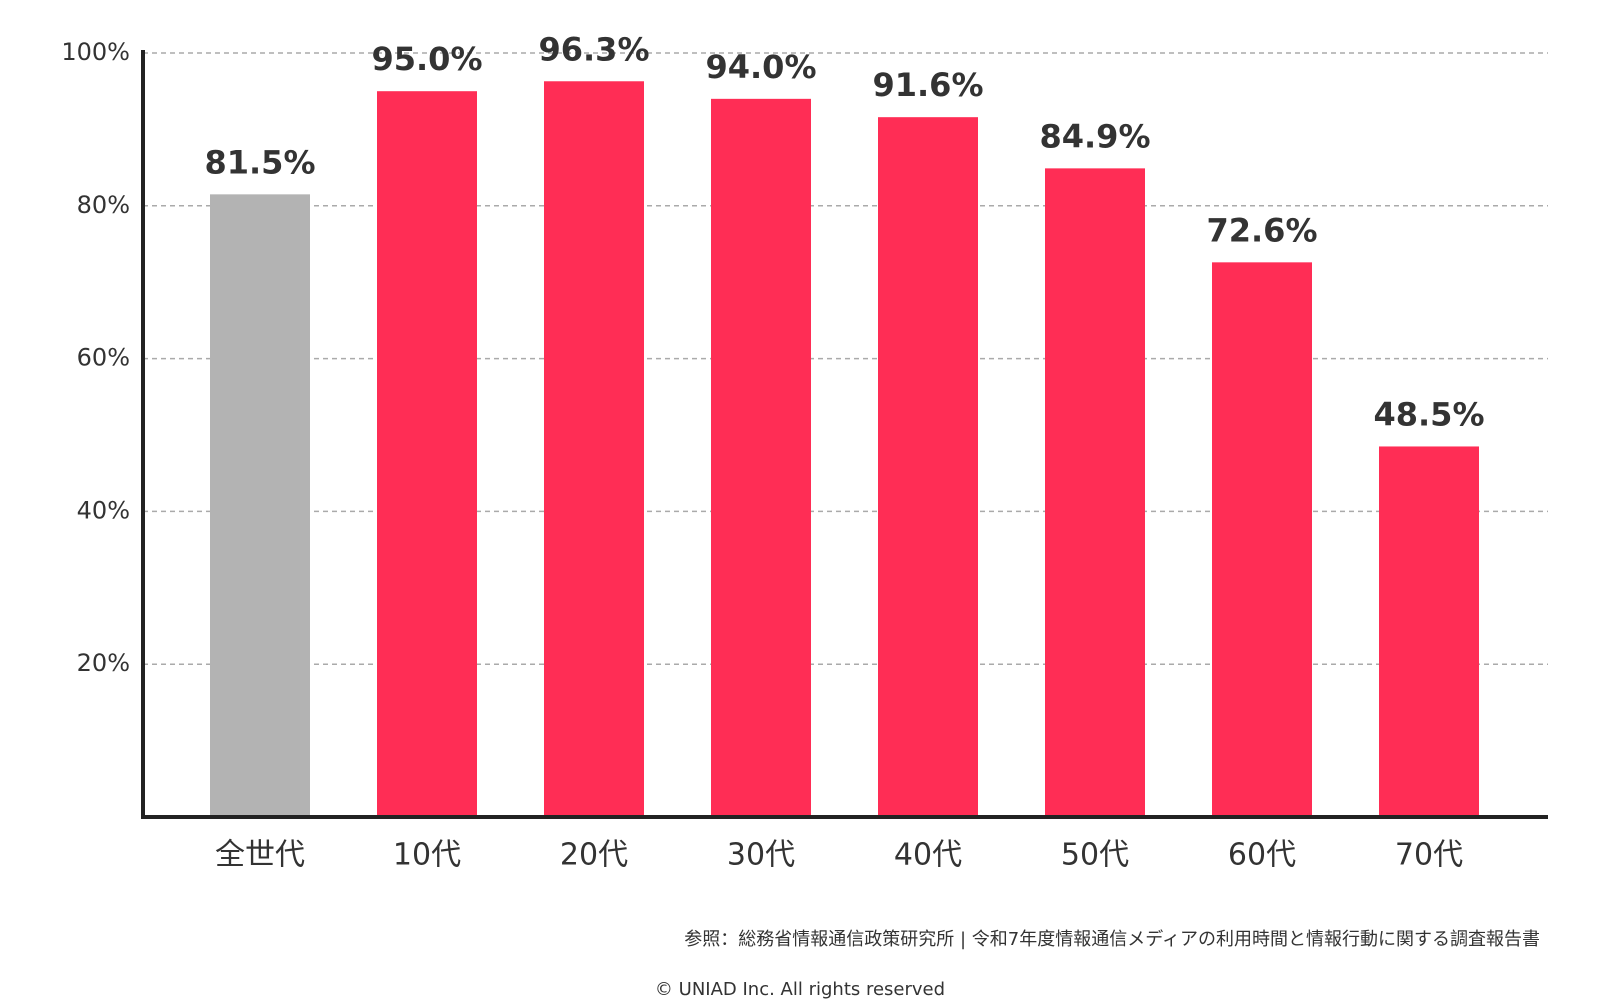 The width and height of the screenshot is (1600, 1000). Describe the element at coordinates (1095, 855) in the screenshot. I see `x-tick-label: 50代` at that location.